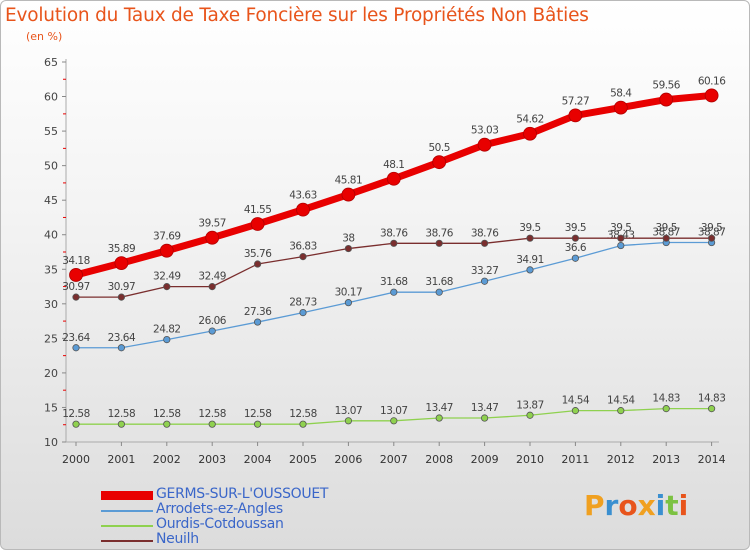 This screenshot has height=550, width=750. What do you see at coordinates (303, 303) in the screenshot?
I see `data-label-1: 28.73` at bounding box center [303, 303].